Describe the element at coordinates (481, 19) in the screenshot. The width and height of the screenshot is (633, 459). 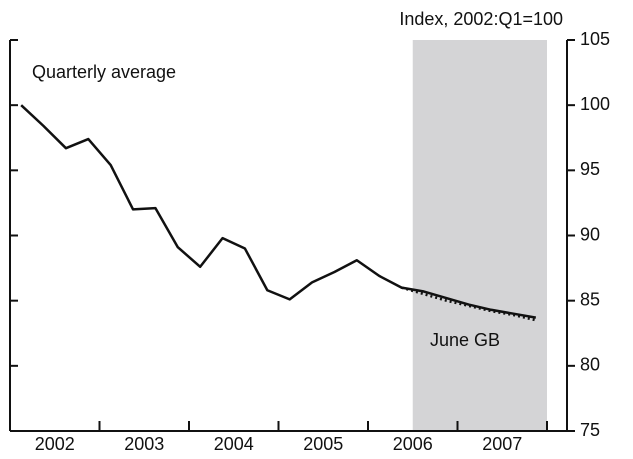
I see `y-axis-label: Index, 2002:Q1=100` at that location.